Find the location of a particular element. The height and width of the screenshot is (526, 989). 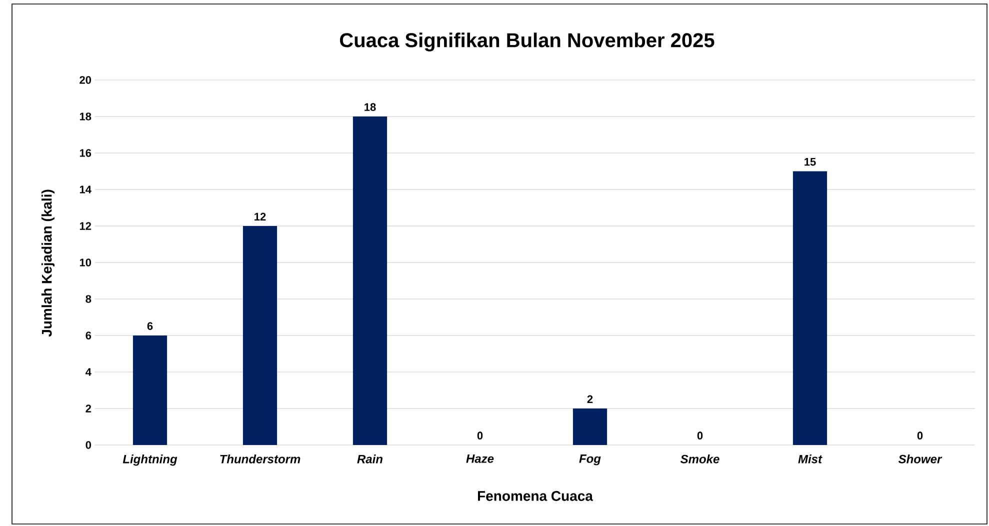

data-label: 2 is located at coordinates (590, 399).